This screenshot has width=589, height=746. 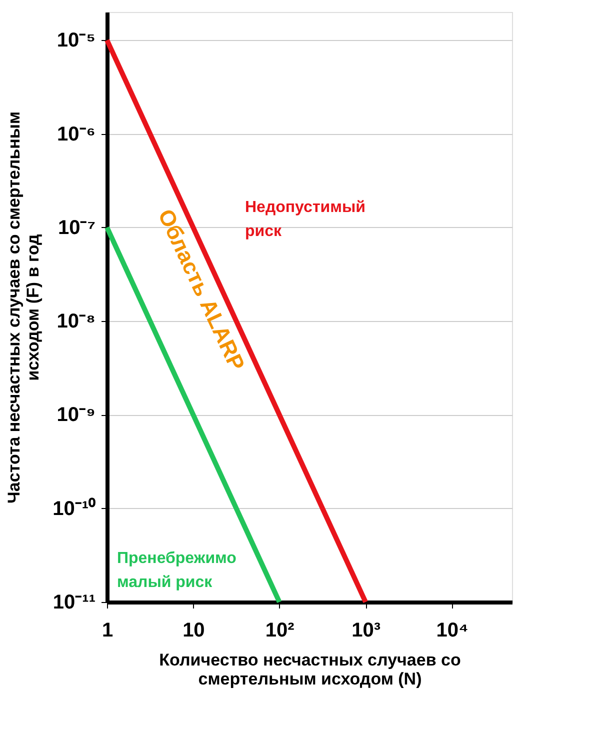 What do you see at coordinates (74, 508) in the screenshot?
I see `y-tick-label: 10⁻¹⁰` at bounding box center [74, 508].